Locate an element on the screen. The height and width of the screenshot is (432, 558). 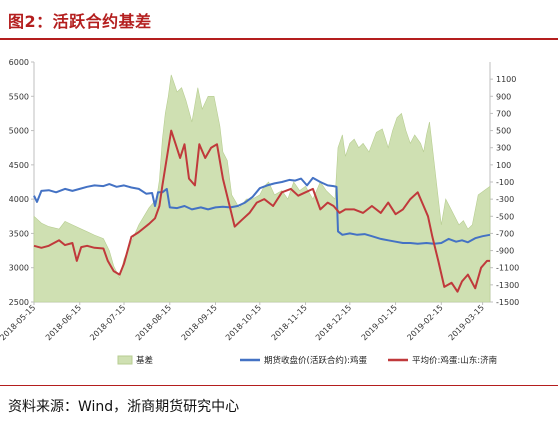
x-tick-label: 2018-06-15 is located at coordinates (63, 322).